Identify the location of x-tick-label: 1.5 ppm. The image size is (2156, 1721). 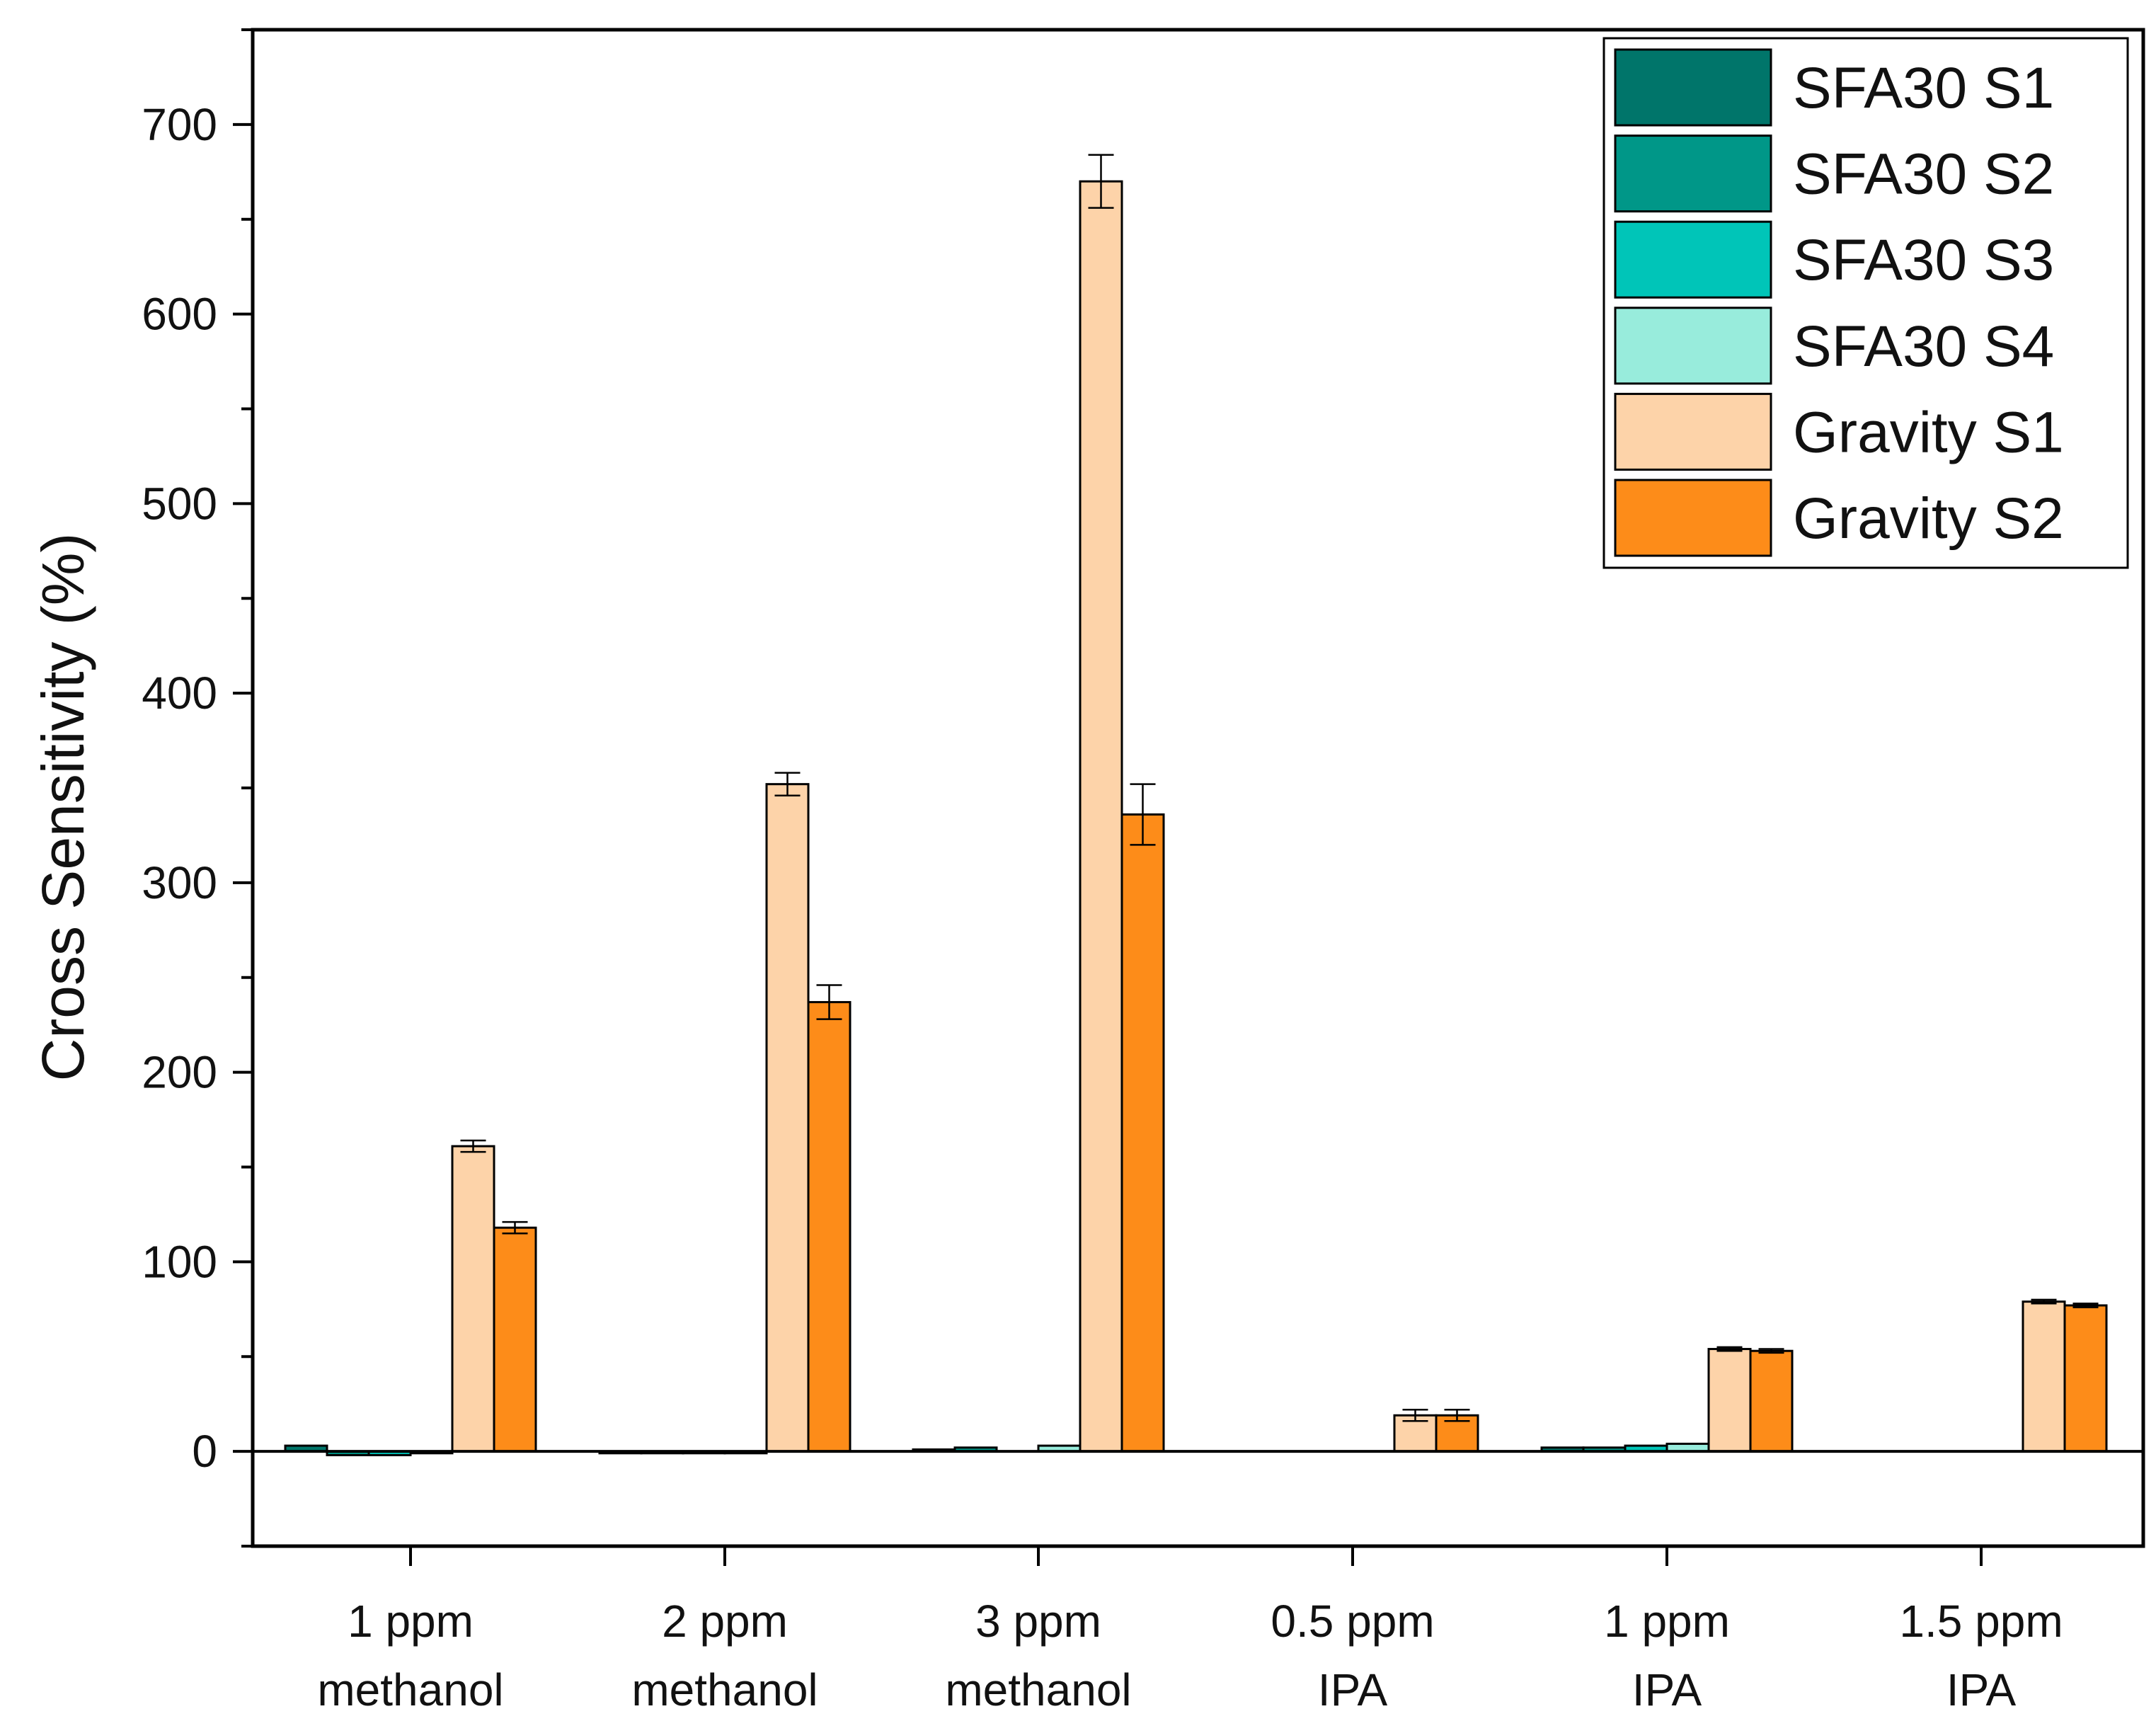
(1981, 1621).